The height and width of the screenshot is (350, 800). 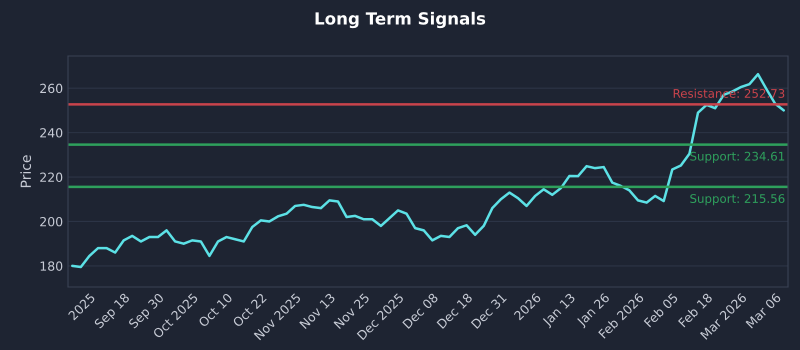 What do you see at coordinates (763, 310) in the screenshot?
I see `x-tick-label: Mar 06` at bounding box center [763, 310].